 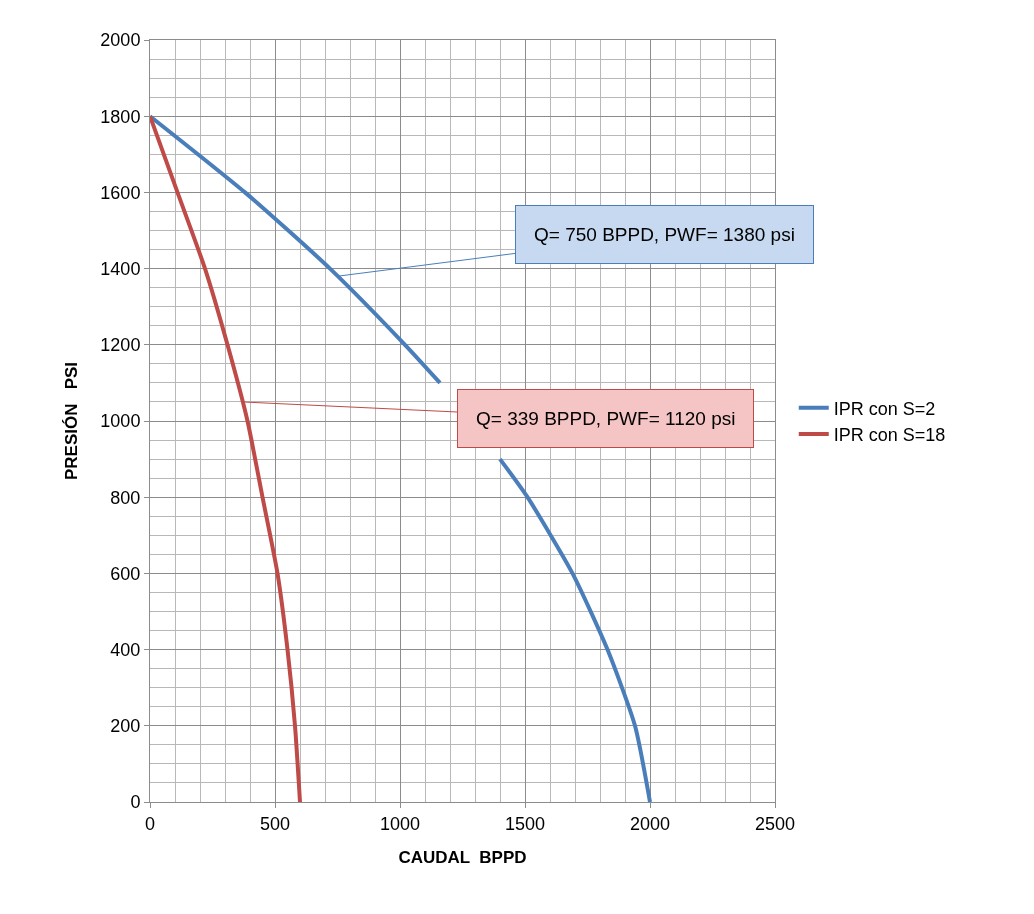 I want to click on annotation: Q= 750 BPPD, PWF= 1380 psi, so click(x=664, y=234).